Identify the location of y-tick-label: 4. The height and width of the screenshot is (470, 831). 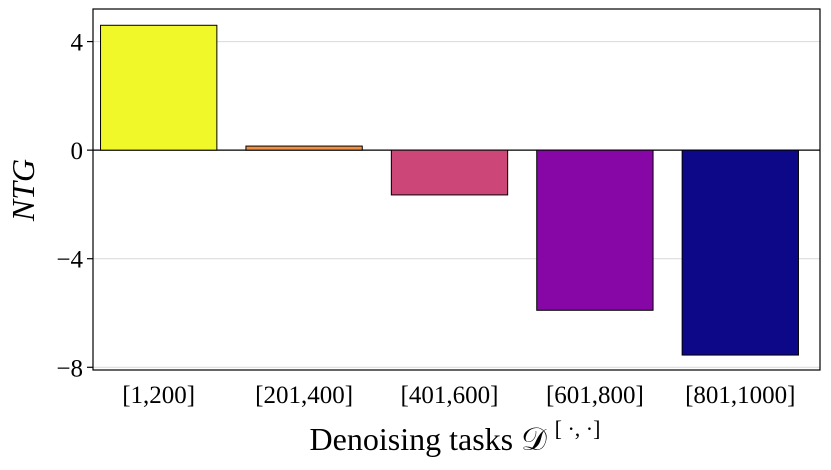
(77, 43).